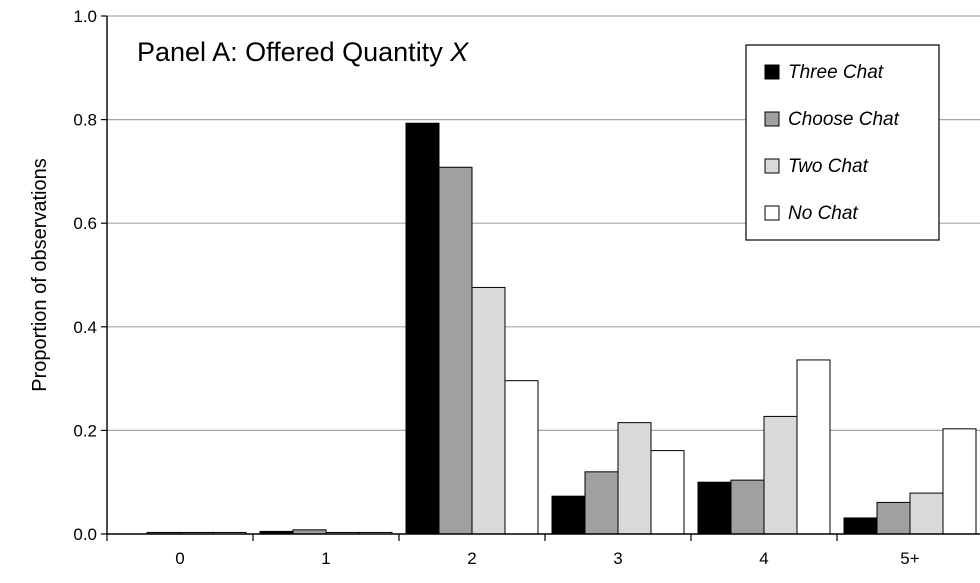  Describe the element at coordinates (85, 534) in the screenshot. I see `y-tick-label: 0.0` at that location.